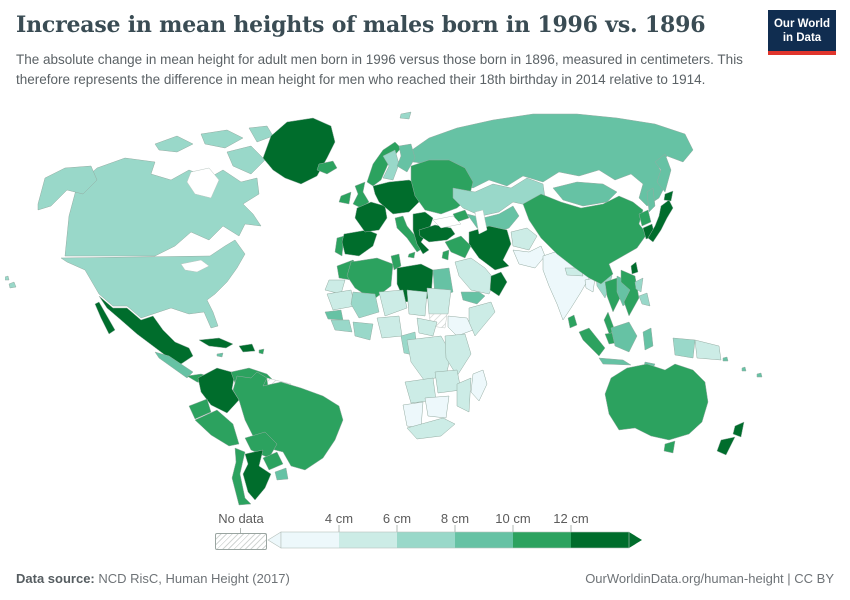  Describe the element at coordinates (241, 541) in the screenshot. I see `legend-no-data-swatch` at that location.